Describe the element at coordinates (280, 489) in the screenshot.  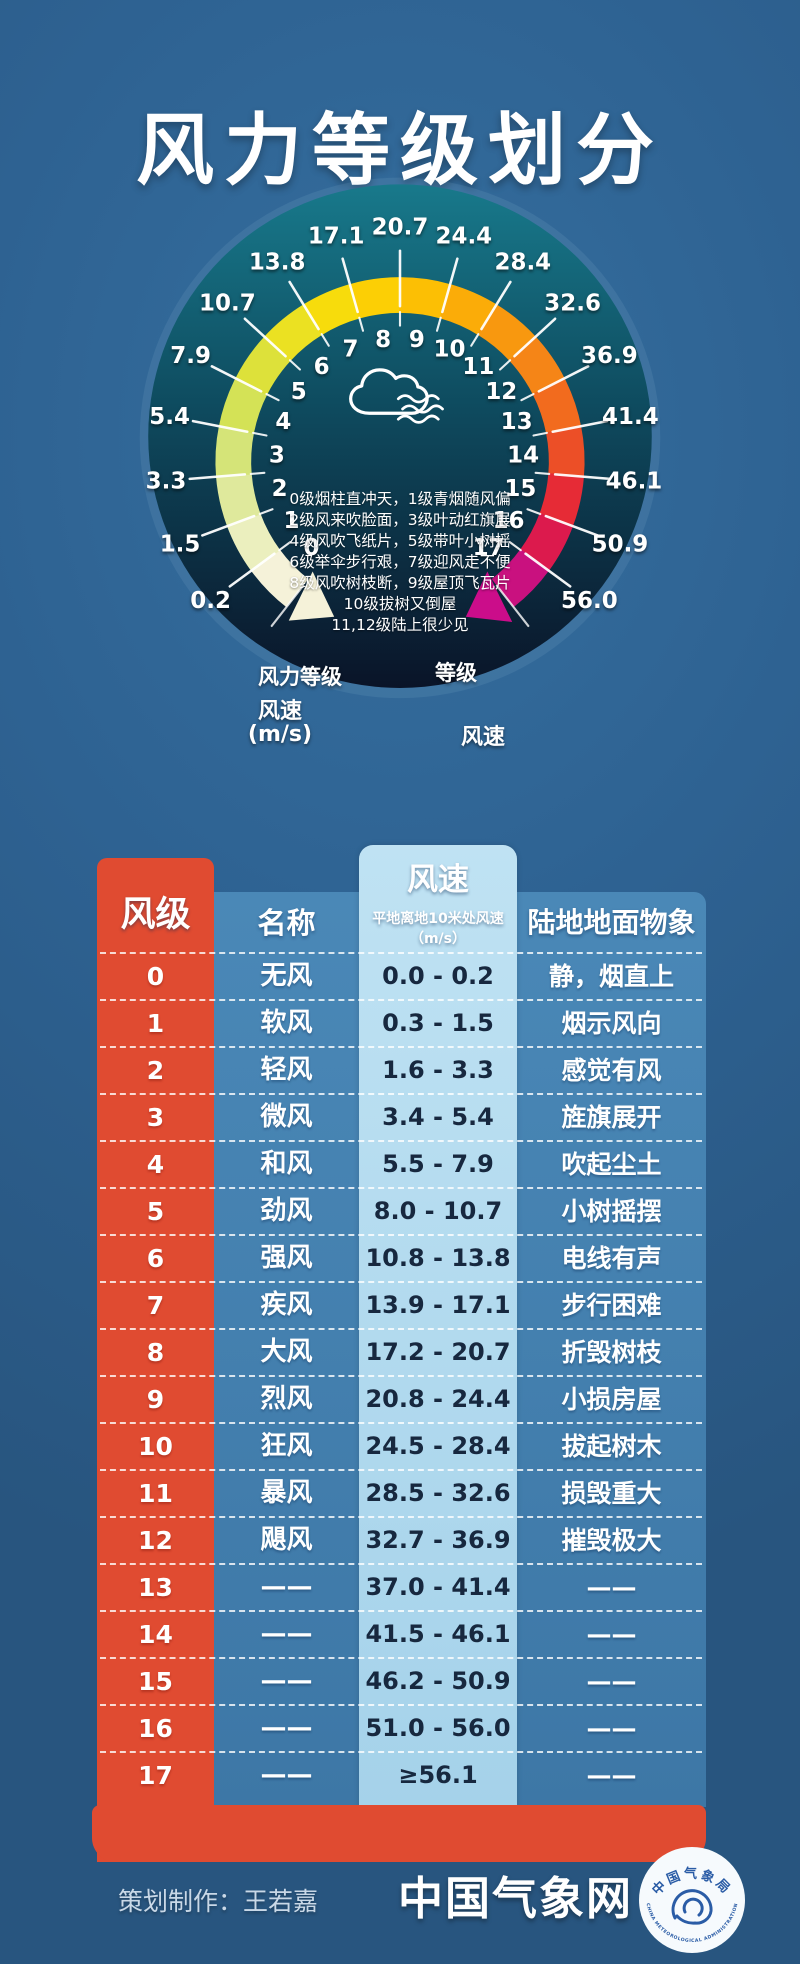
I see `level-label: 2` at that location.